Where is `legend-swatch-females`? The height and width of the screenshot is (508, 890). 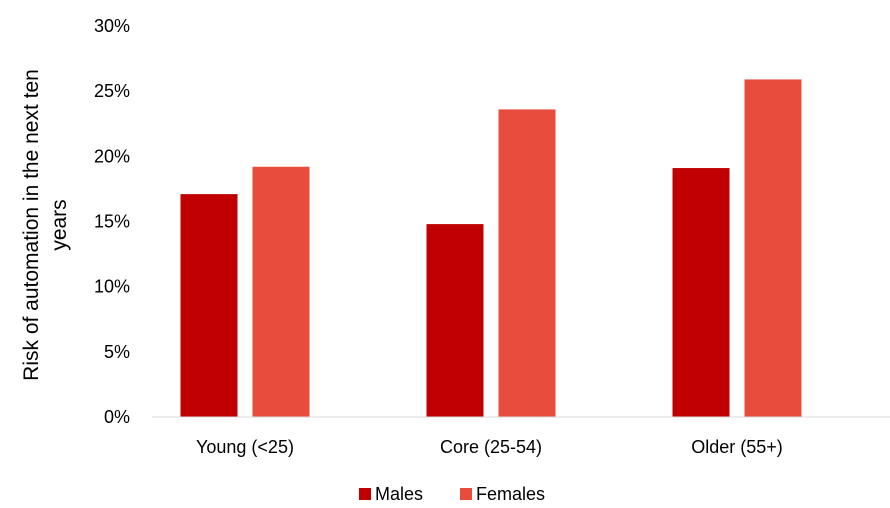 legend-swatch-females is located at coordinates (466, 494).